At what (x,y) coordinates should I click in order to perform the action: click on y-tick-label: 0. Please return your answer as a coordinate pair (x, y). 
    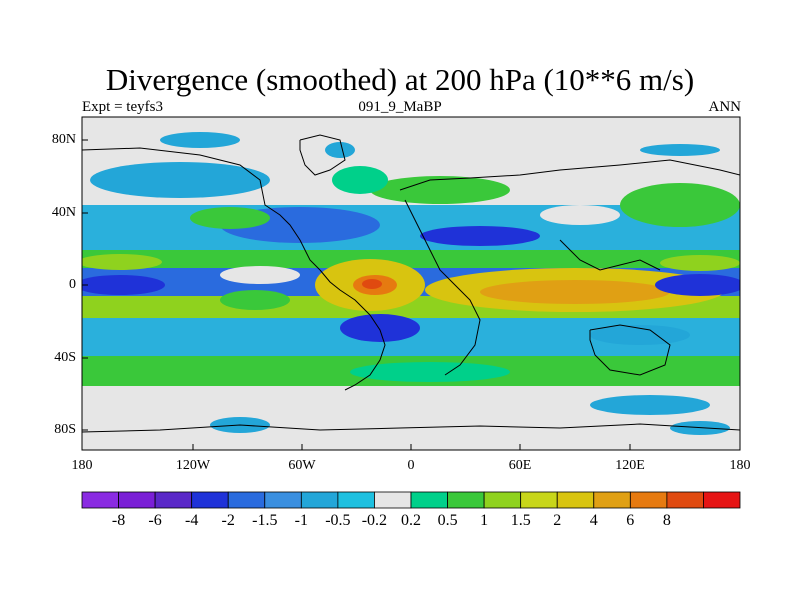
    Looking at the image, I should click on (72, 284).